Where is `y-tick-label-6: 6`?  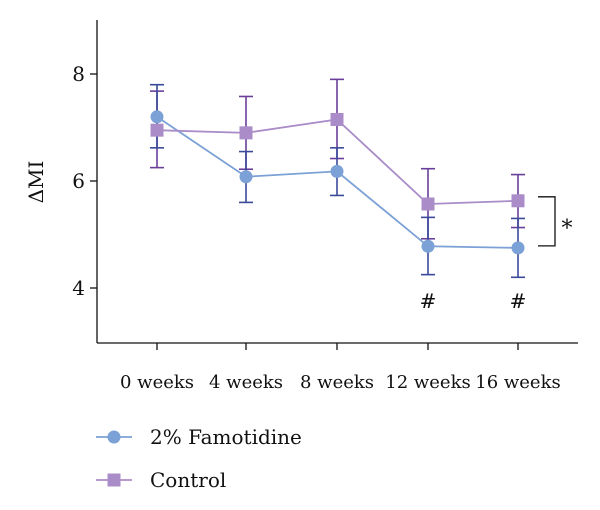 y-tick-label-6: 6 is located at coordinates (78, 181).